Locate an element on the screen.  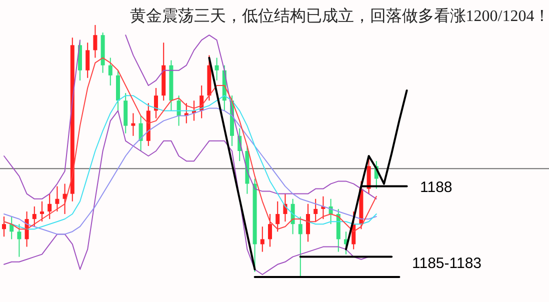
text: 1188 is located at coordinates (436, 187).